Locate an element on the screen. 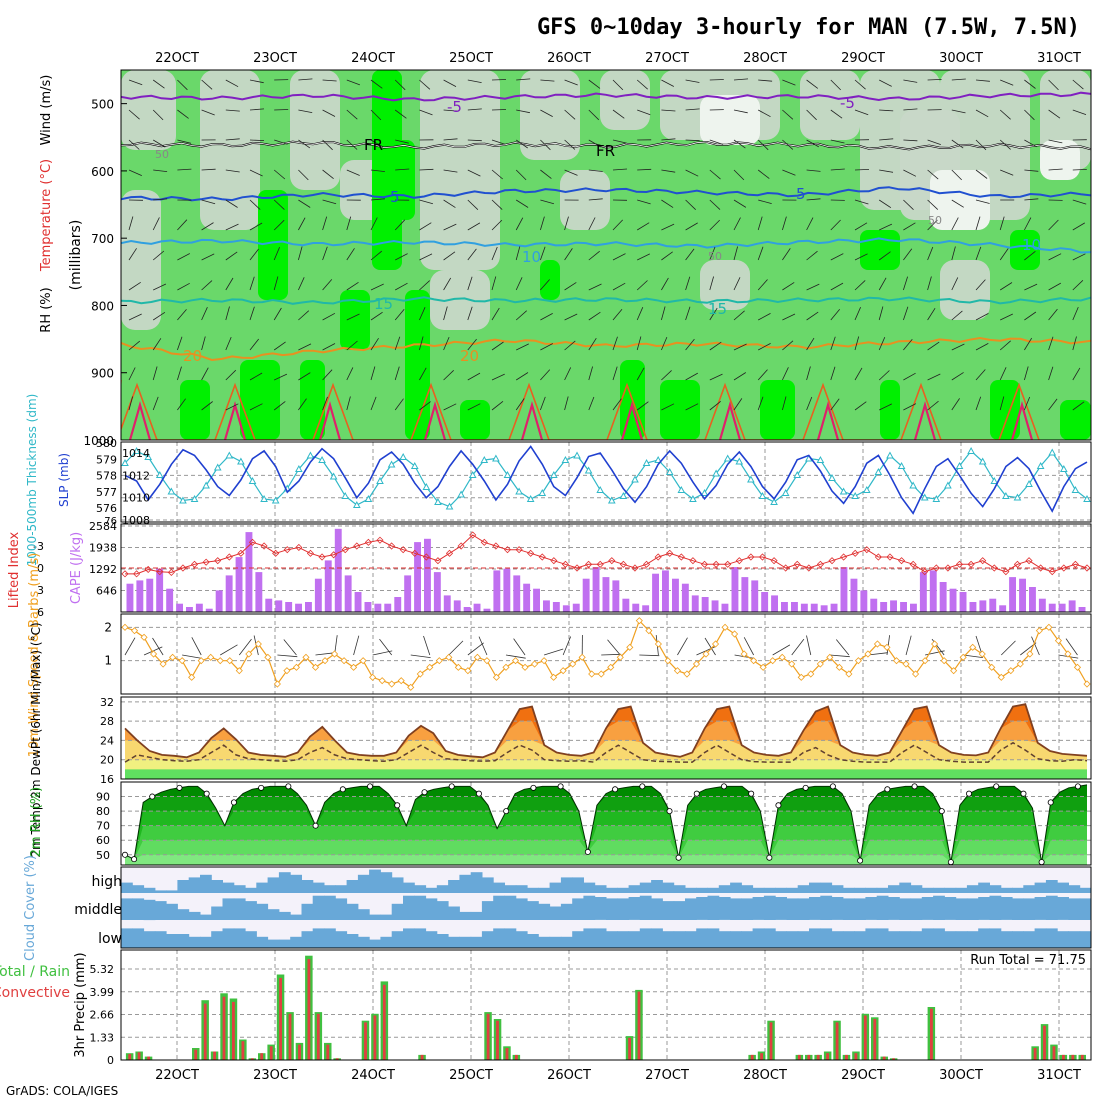 The width and height of the screenshot is (1100, 1100). panel-frame is located at coordinates (606, 907).